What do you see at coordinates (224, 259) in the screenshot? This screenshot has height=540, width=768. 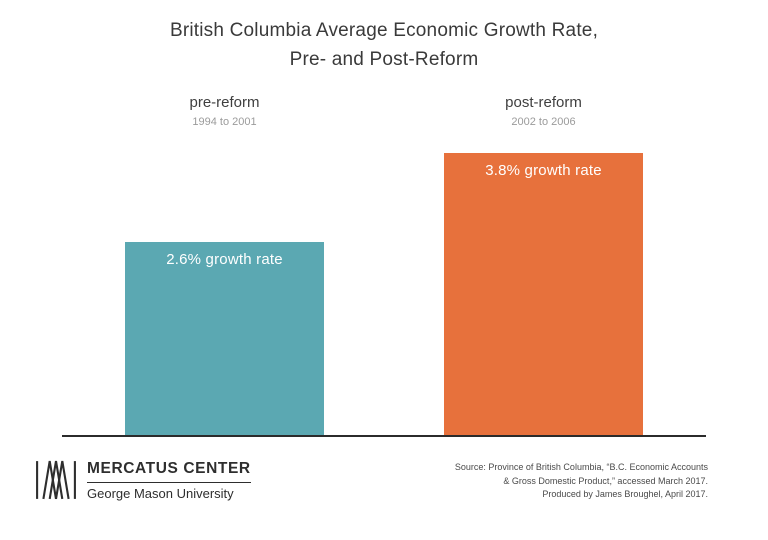 I see `pre-reform-bar-label: 2.6% growth rate` at bounding box center [224, 259].